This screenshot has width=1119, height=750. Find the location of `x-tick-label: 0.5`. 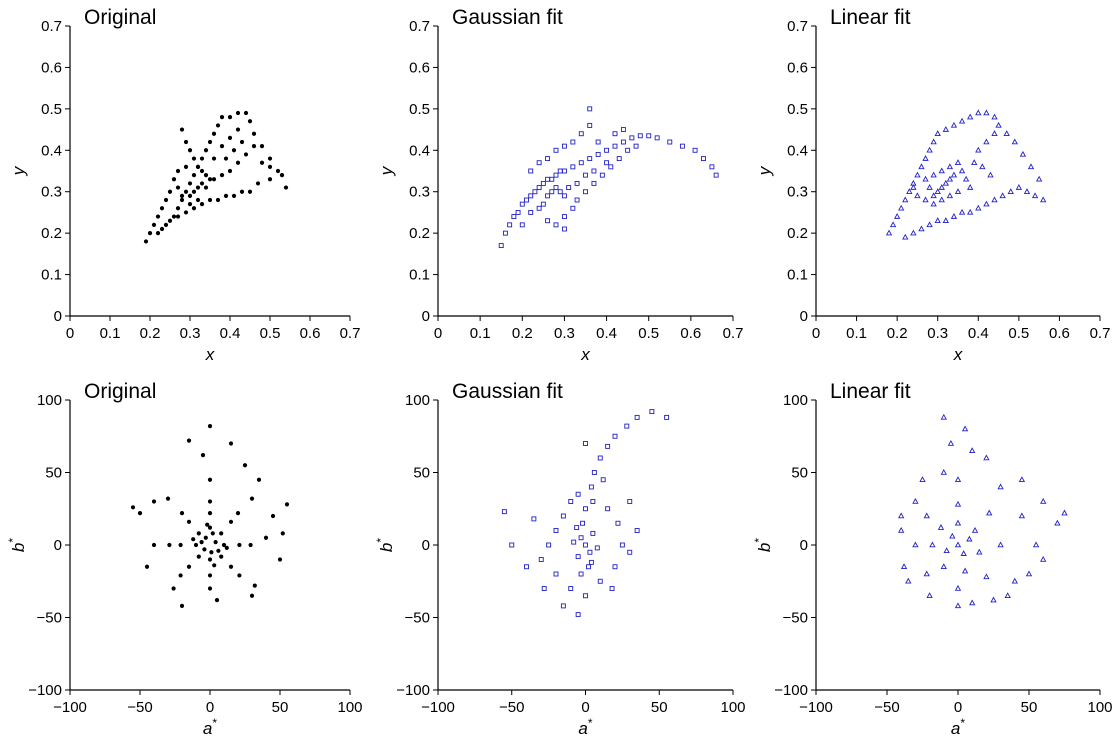

x-tick-label: 0.5 is located at coordinates (648, 333).